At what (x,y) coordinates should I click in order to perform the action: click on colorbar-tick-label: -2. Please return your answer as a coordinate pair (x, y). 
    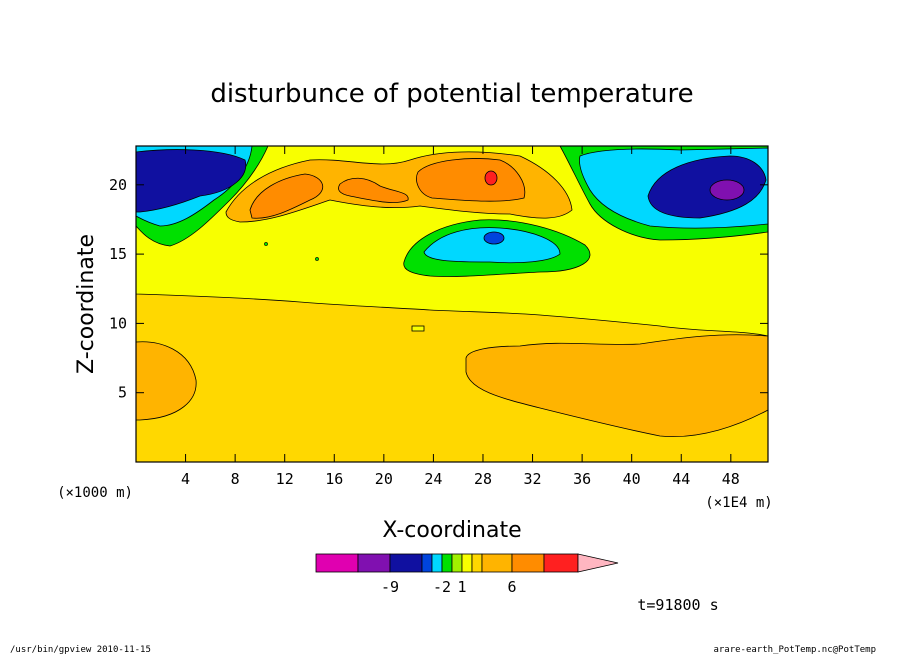
    Looking at the image, I should click on (442, 587).